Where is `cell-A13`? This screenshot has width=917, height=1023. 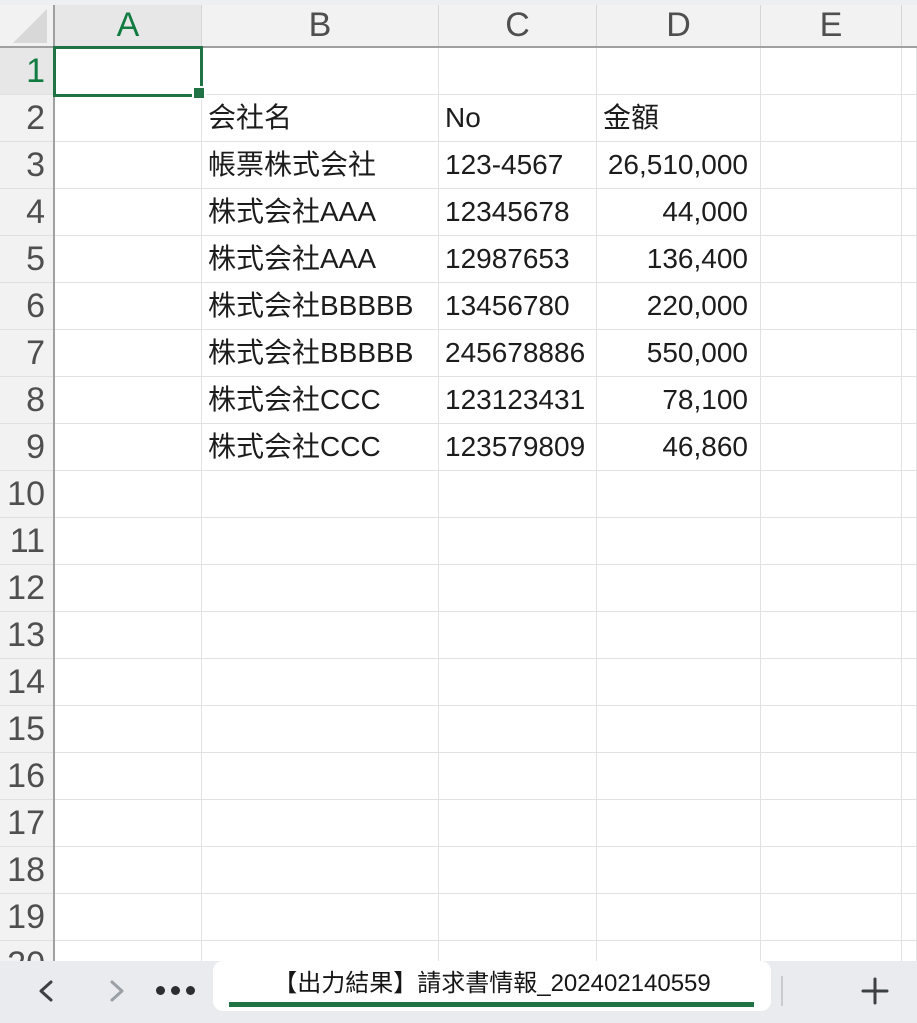 cell-A13 is located at coordinates (128, 635).